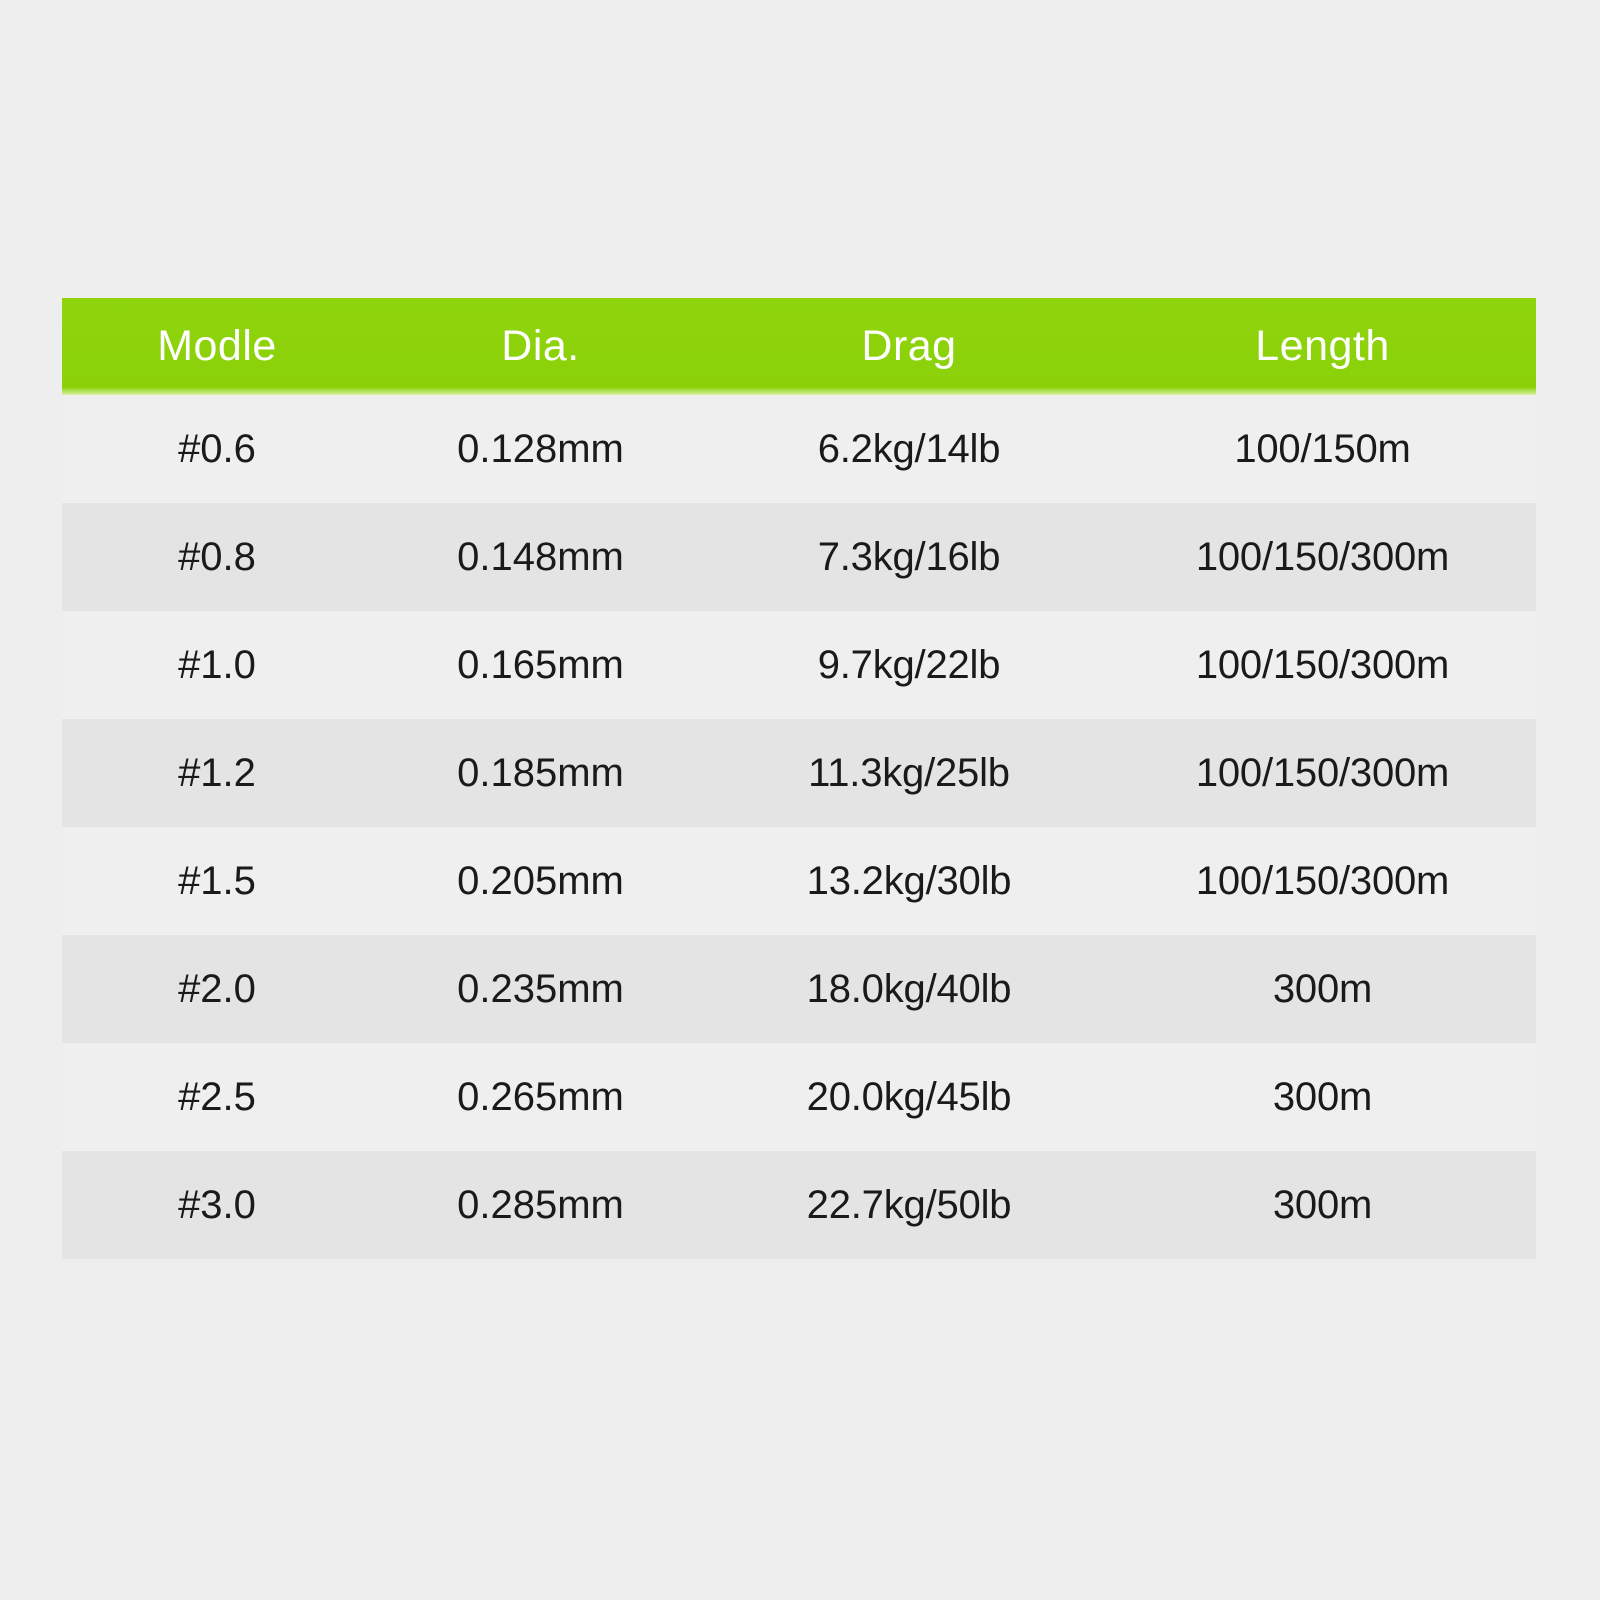  I want to click on cell-model: #1.5, so click(217, 881).